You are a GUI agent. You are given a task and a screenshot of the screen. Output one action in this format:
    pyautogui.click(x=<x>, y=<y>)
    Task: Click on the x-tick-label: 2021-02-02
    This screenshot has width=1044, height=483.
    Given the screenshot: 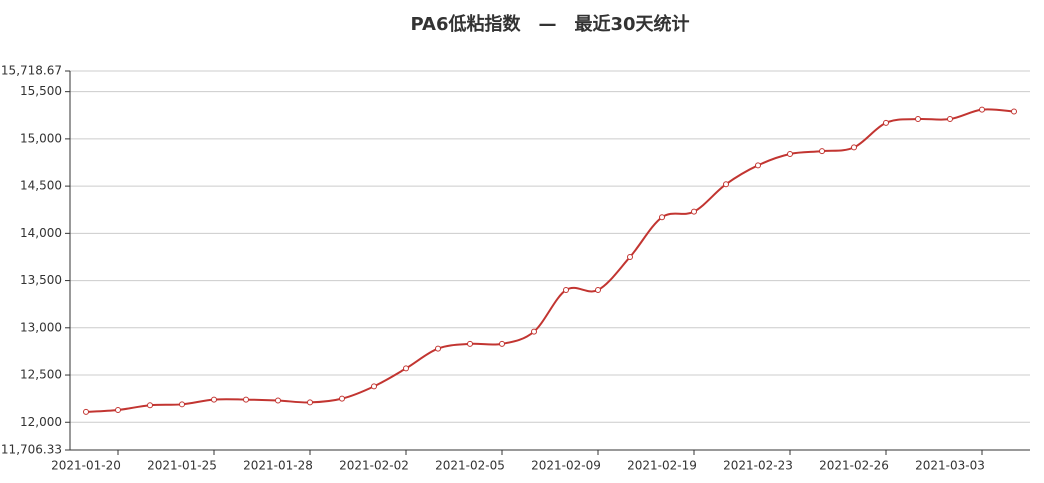 What is the action you would take?
    pyautogui.click(x=374, y=466)
    